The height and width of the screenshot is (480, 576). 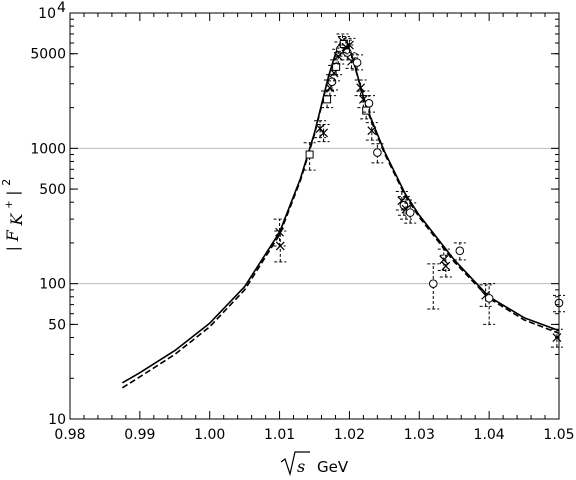 I want to click on y-tick-label: 5000, so click(x=48, y=55).